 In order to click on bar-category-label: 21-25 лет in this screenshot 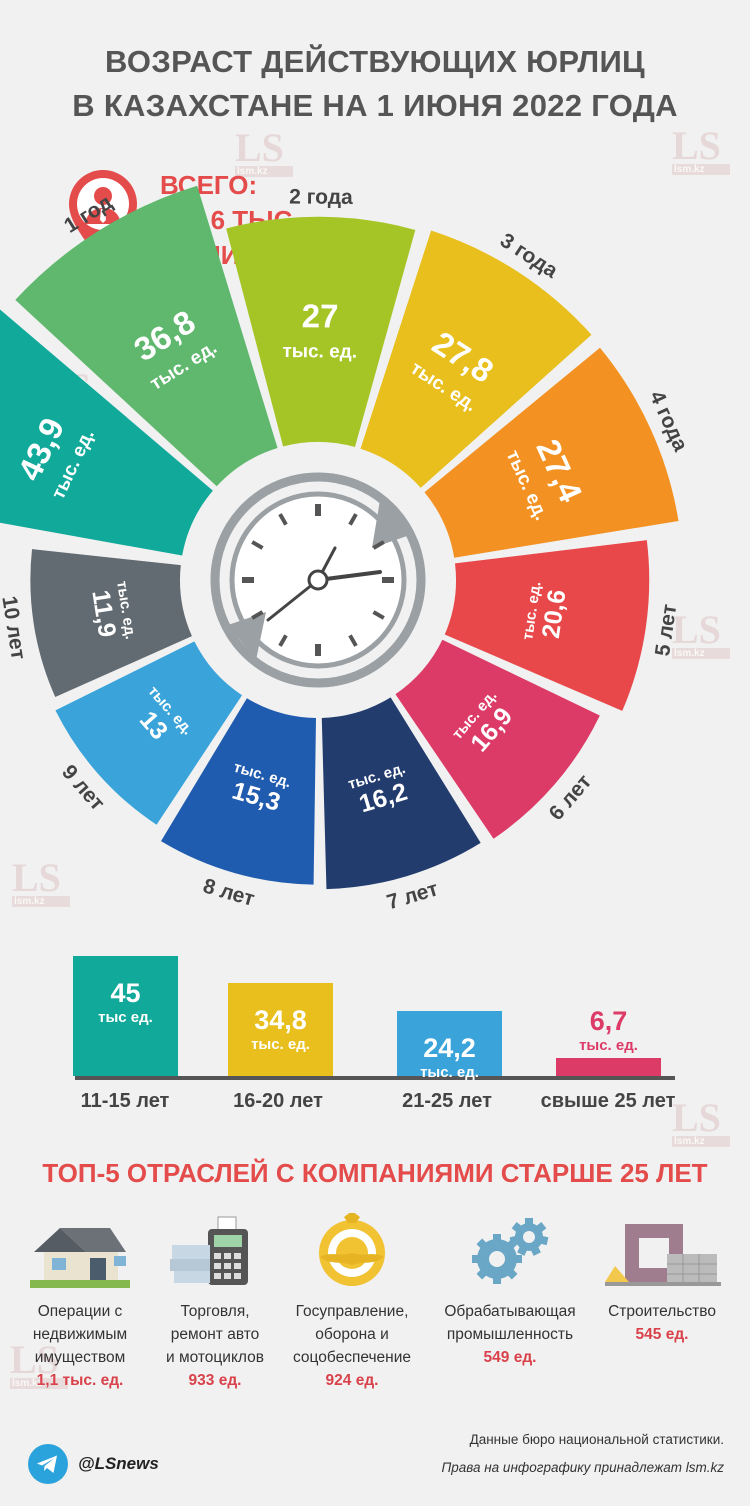, I will do `click(447, 1101)`.